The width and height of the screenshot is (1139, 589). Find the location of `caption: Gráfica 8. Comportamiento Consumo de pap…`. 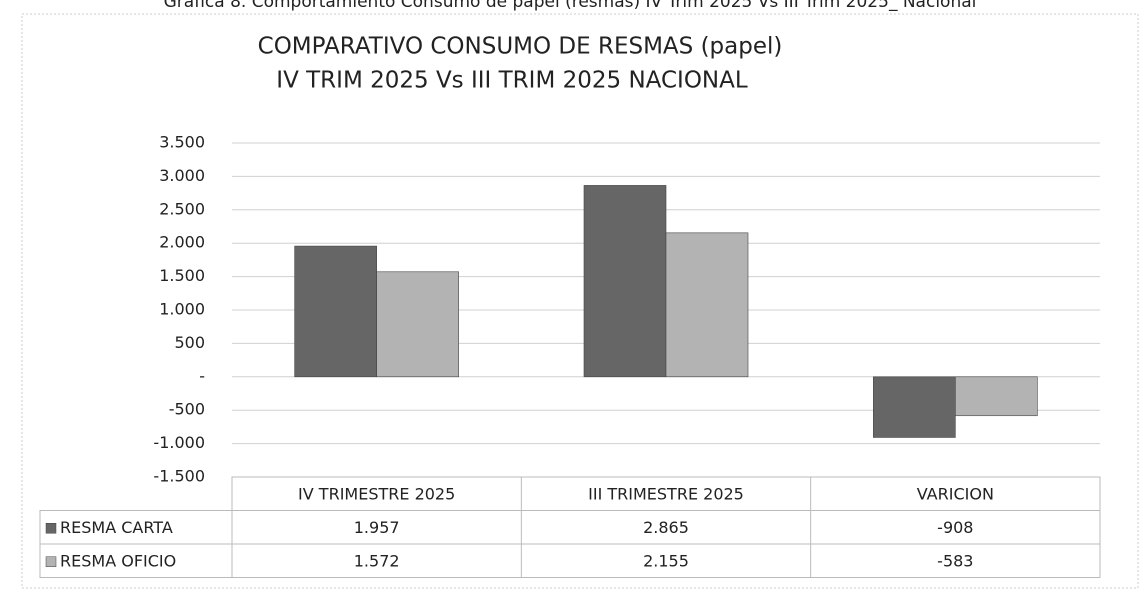

caption: Gráfica 8. Comportamiento Consumo de pap… is located at coordinates (570, 6).